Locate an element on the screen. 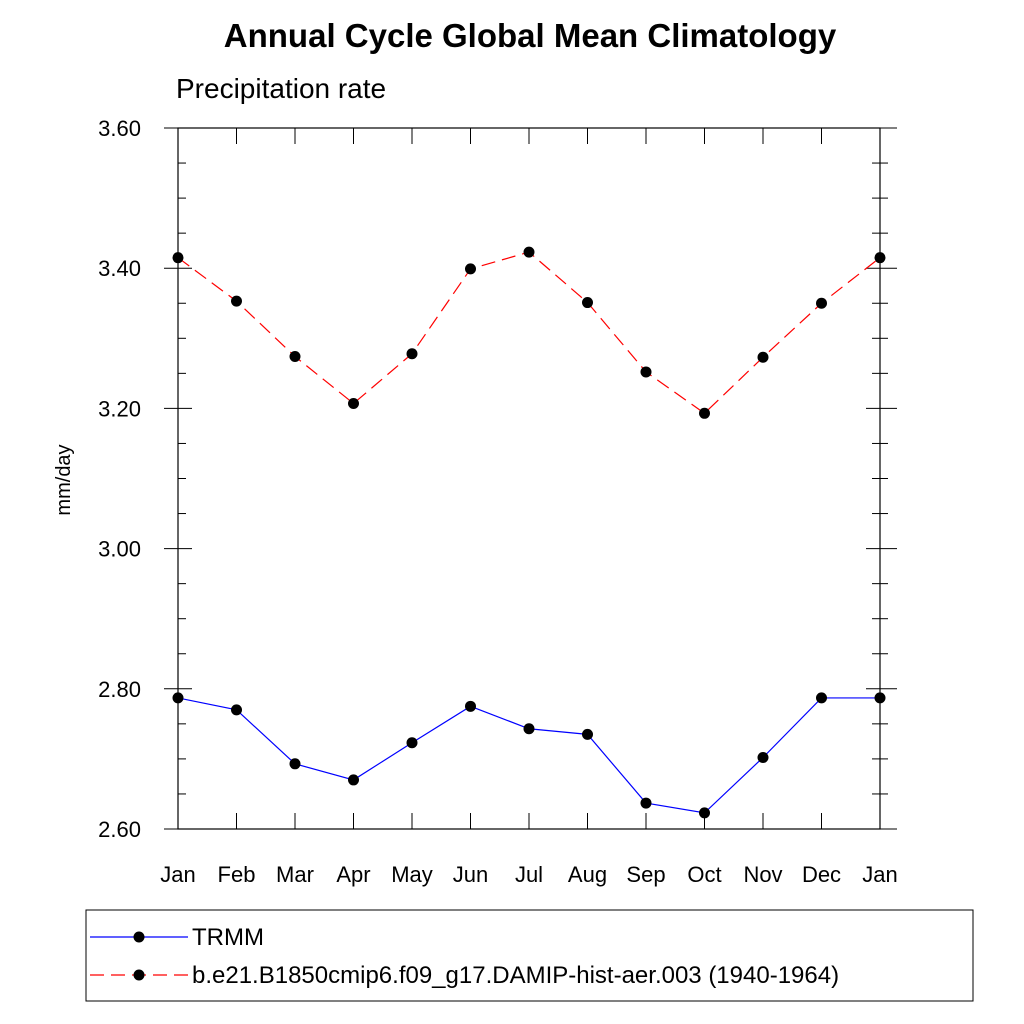 The image size is (1024, 1024). y-tick-label: 3.00 is located at coordinates (119, 549).